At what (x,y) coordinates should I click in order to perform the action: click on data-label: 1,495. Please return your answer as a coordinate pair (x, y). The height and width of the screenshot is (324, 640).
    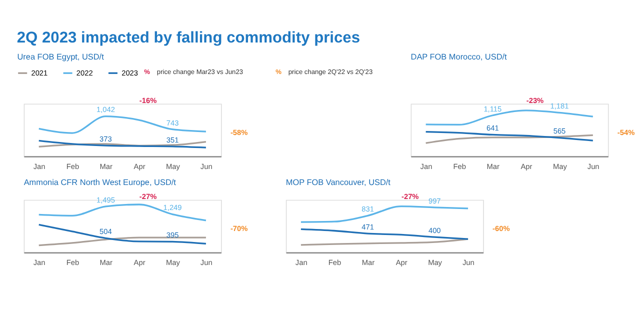
    Looking at the image, I should click on (105, 199).